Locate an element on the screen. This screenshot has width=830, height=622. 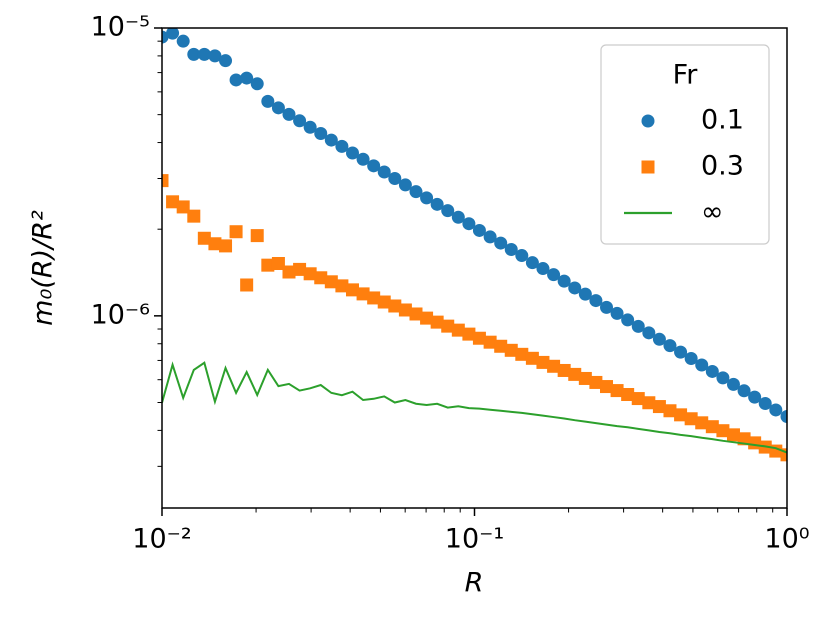
legend-label: ∞ is located at coordinates (712, 212).